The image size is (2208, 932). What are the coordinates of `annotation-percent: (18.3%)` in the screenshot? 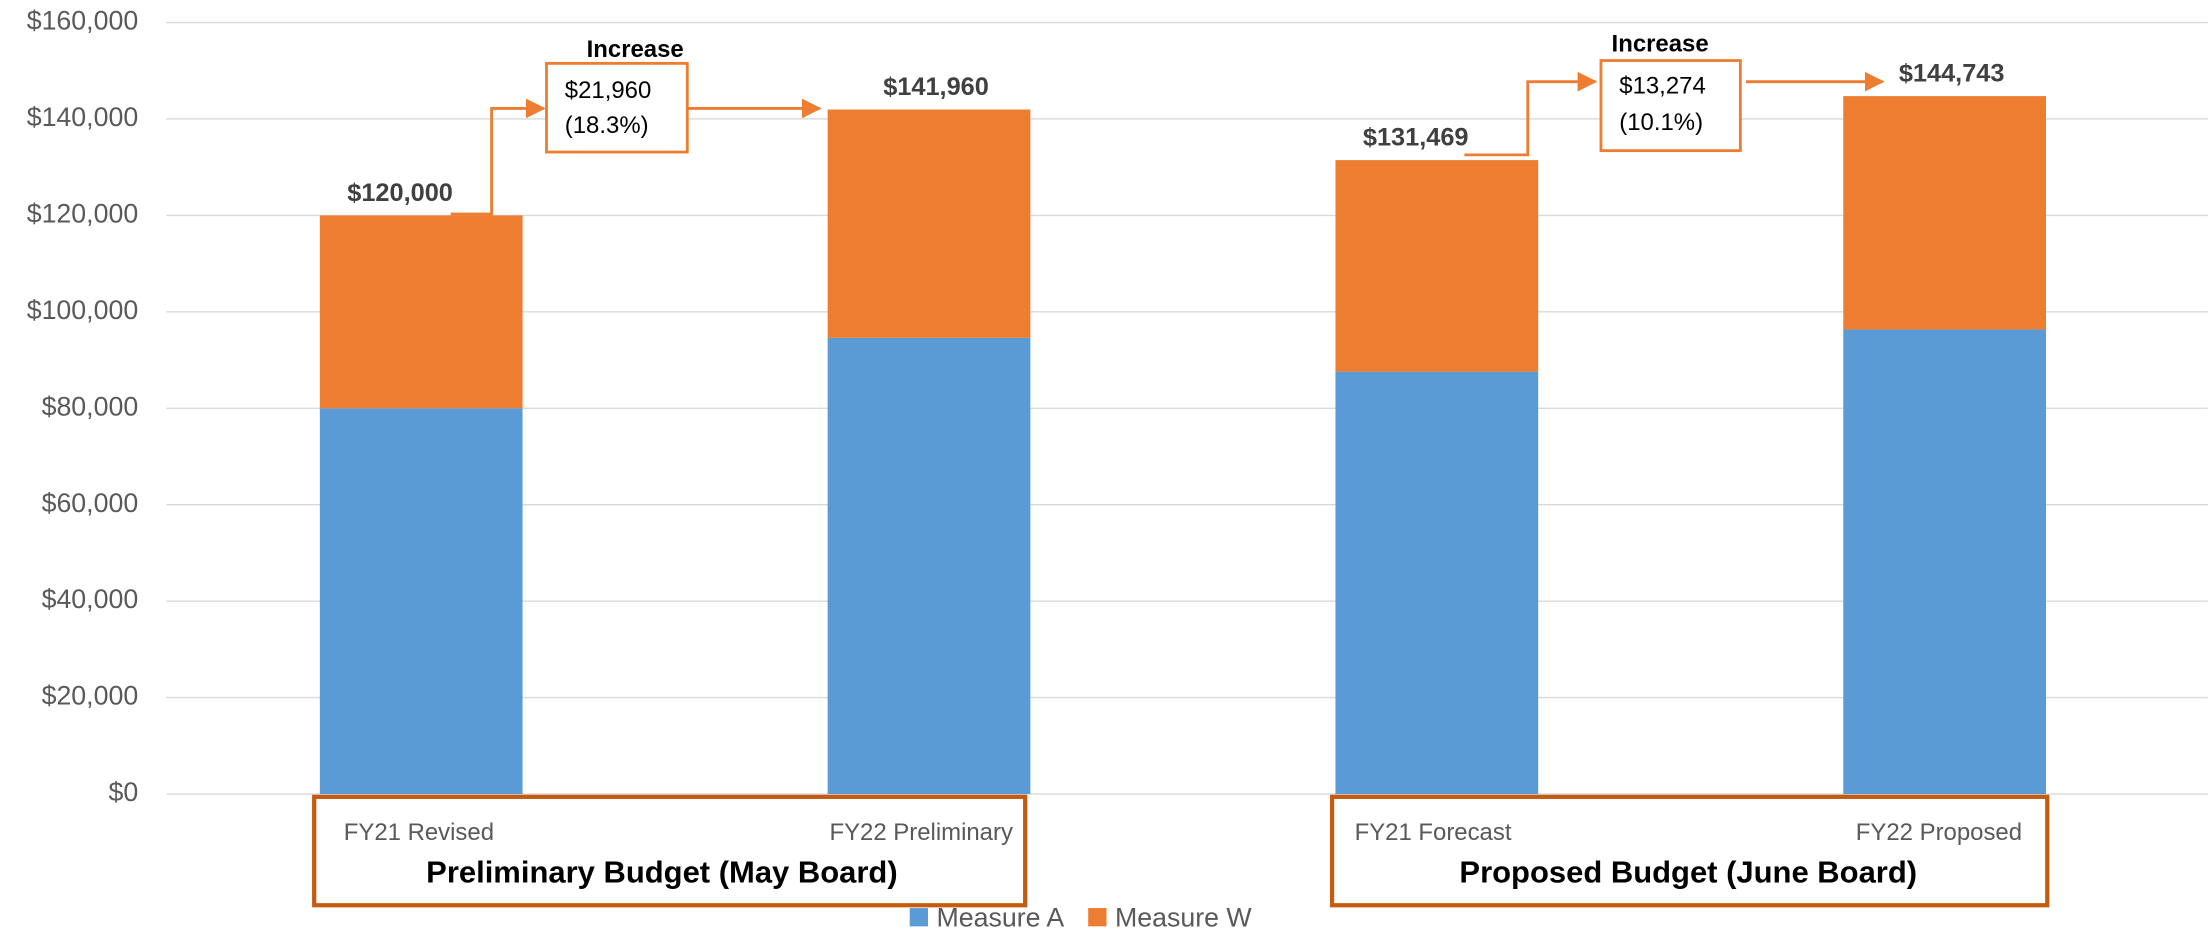 It's located at (607, 125).